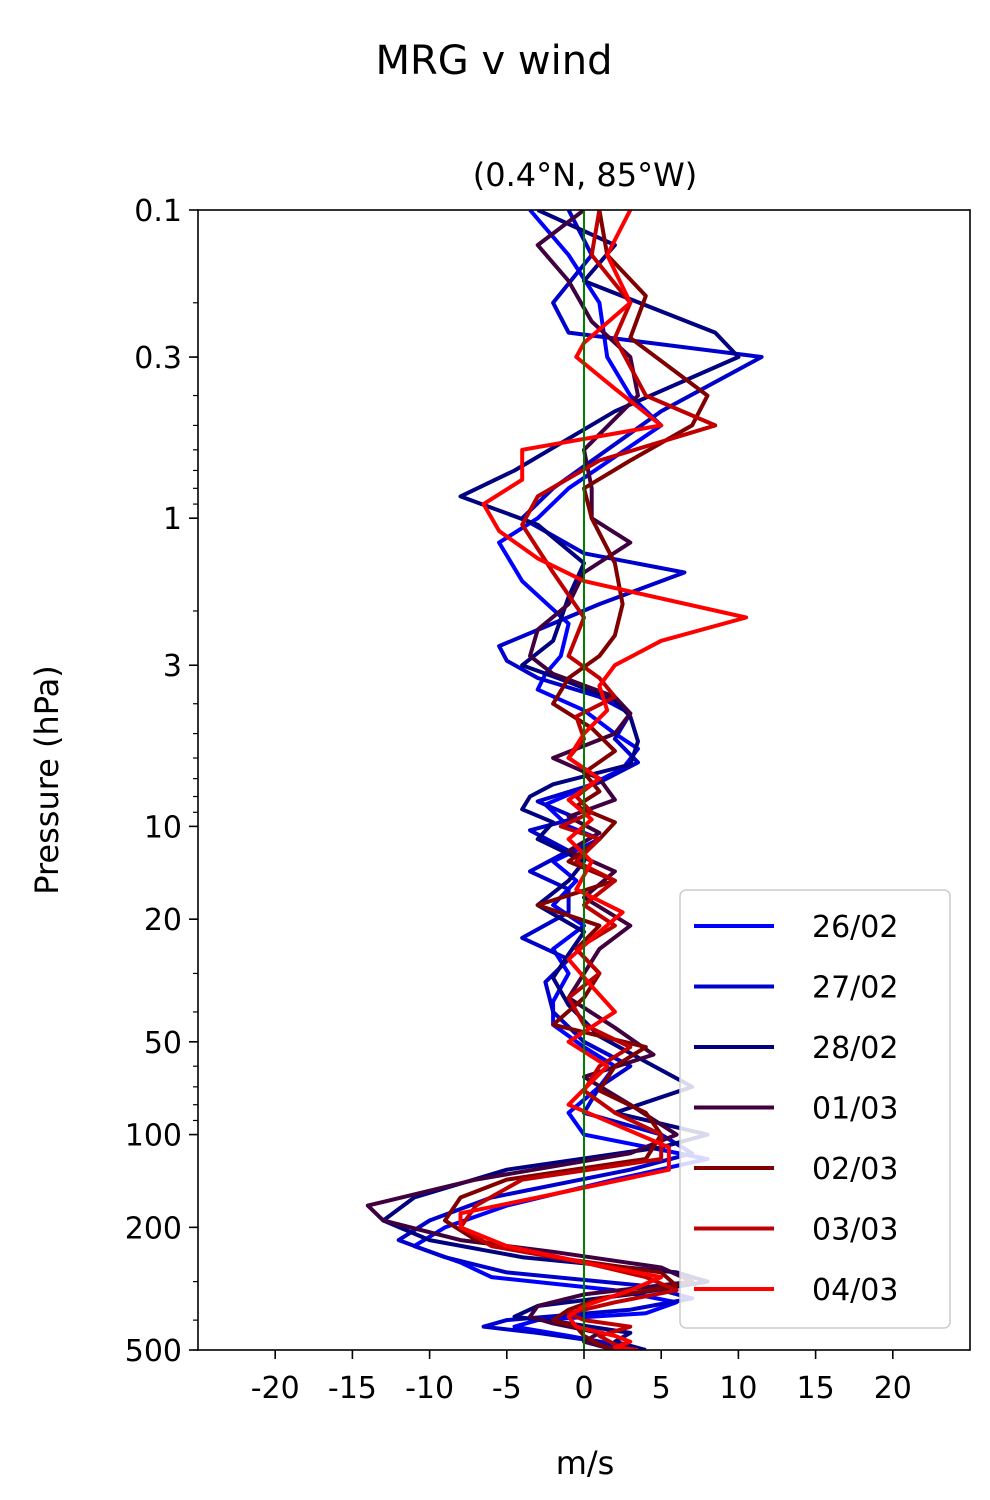 The width and height of the screenshot is (990, 1500). I want to click on legend-label: 04/03, so click(855, 1290).